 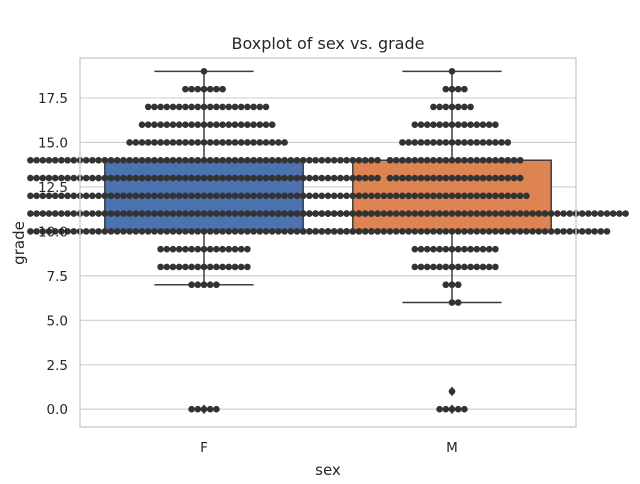 What do you see at coordinates (57, 410) in the screenshot?
I see `y-tick-label: 0.0` at bounding box center [57, 410].